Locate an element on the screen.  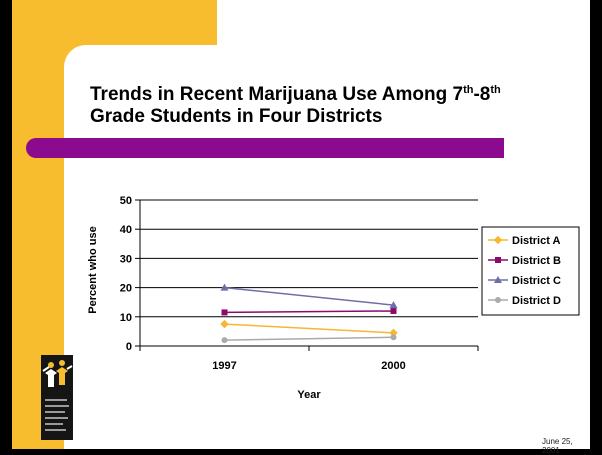
organization-logo is located at coordinates (57, 397).